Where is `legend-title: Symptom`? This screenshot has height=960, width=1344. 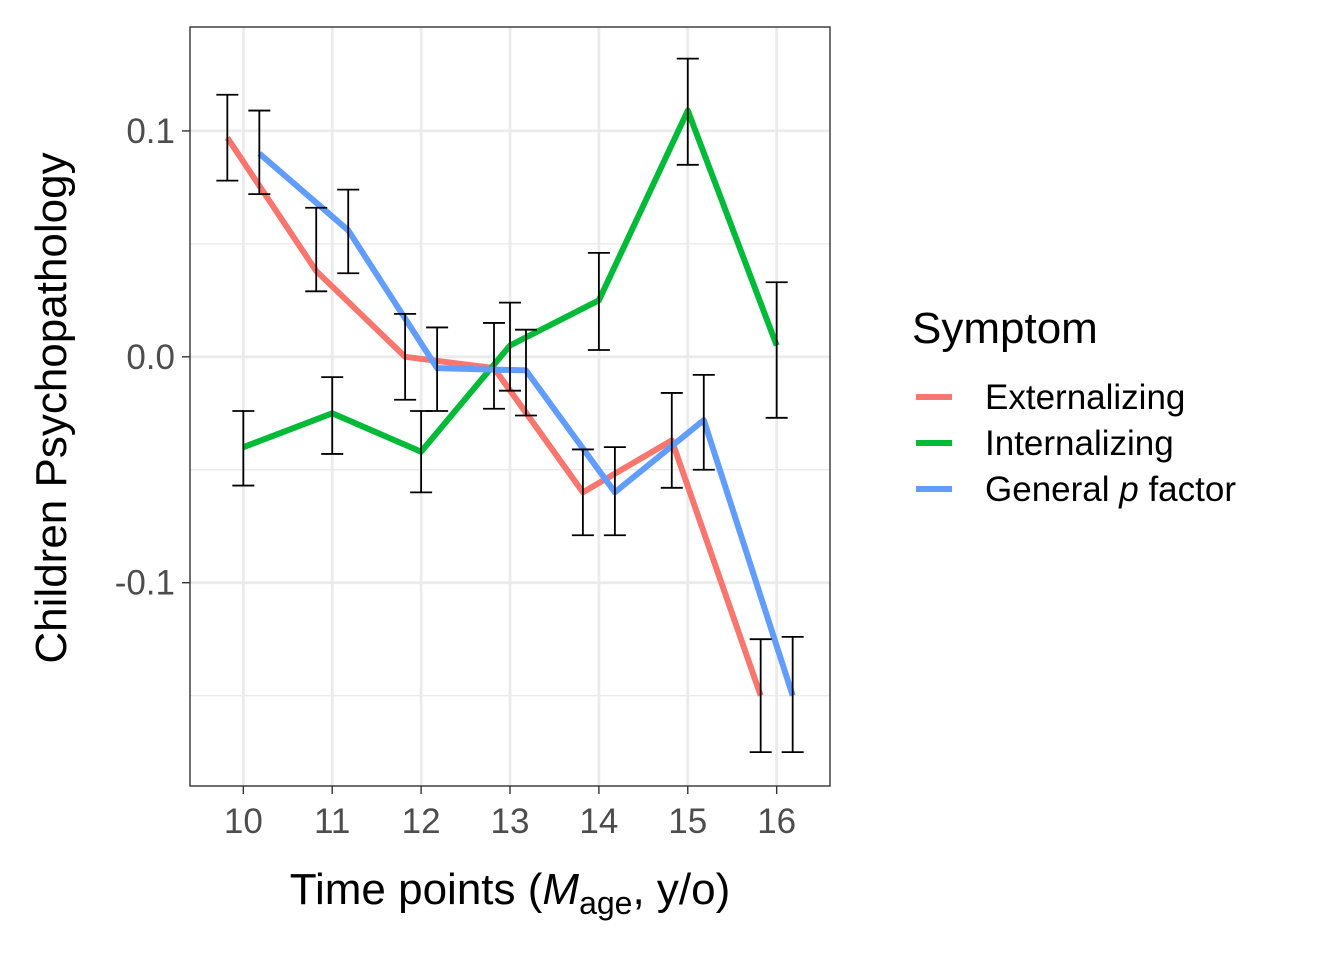
legend-title: Symptom is located at coordinates (1005, 328).